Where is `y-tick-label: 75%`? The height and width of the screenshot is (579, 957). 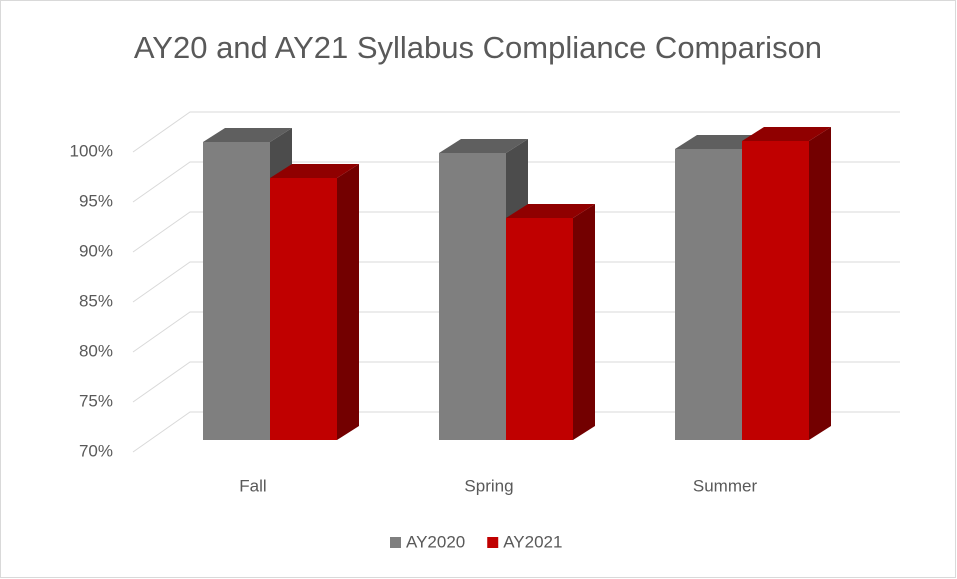 y-tick-label: 75% is located at coordinates (96, 400).